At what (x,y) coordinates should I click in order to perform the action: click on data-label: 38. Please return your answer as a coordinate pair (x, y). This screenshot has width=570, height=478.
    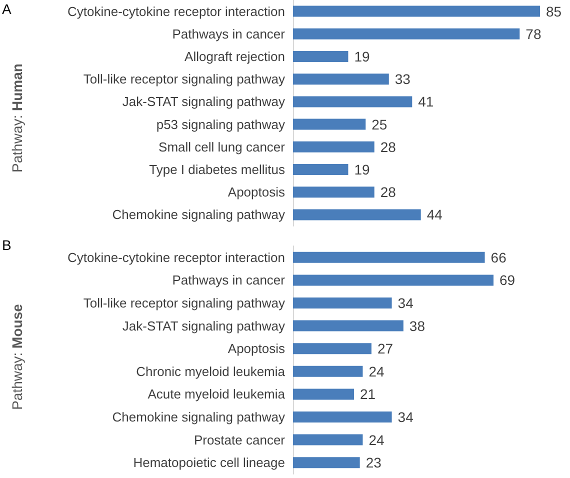
    Looking at the image, I should click on (417, 326).